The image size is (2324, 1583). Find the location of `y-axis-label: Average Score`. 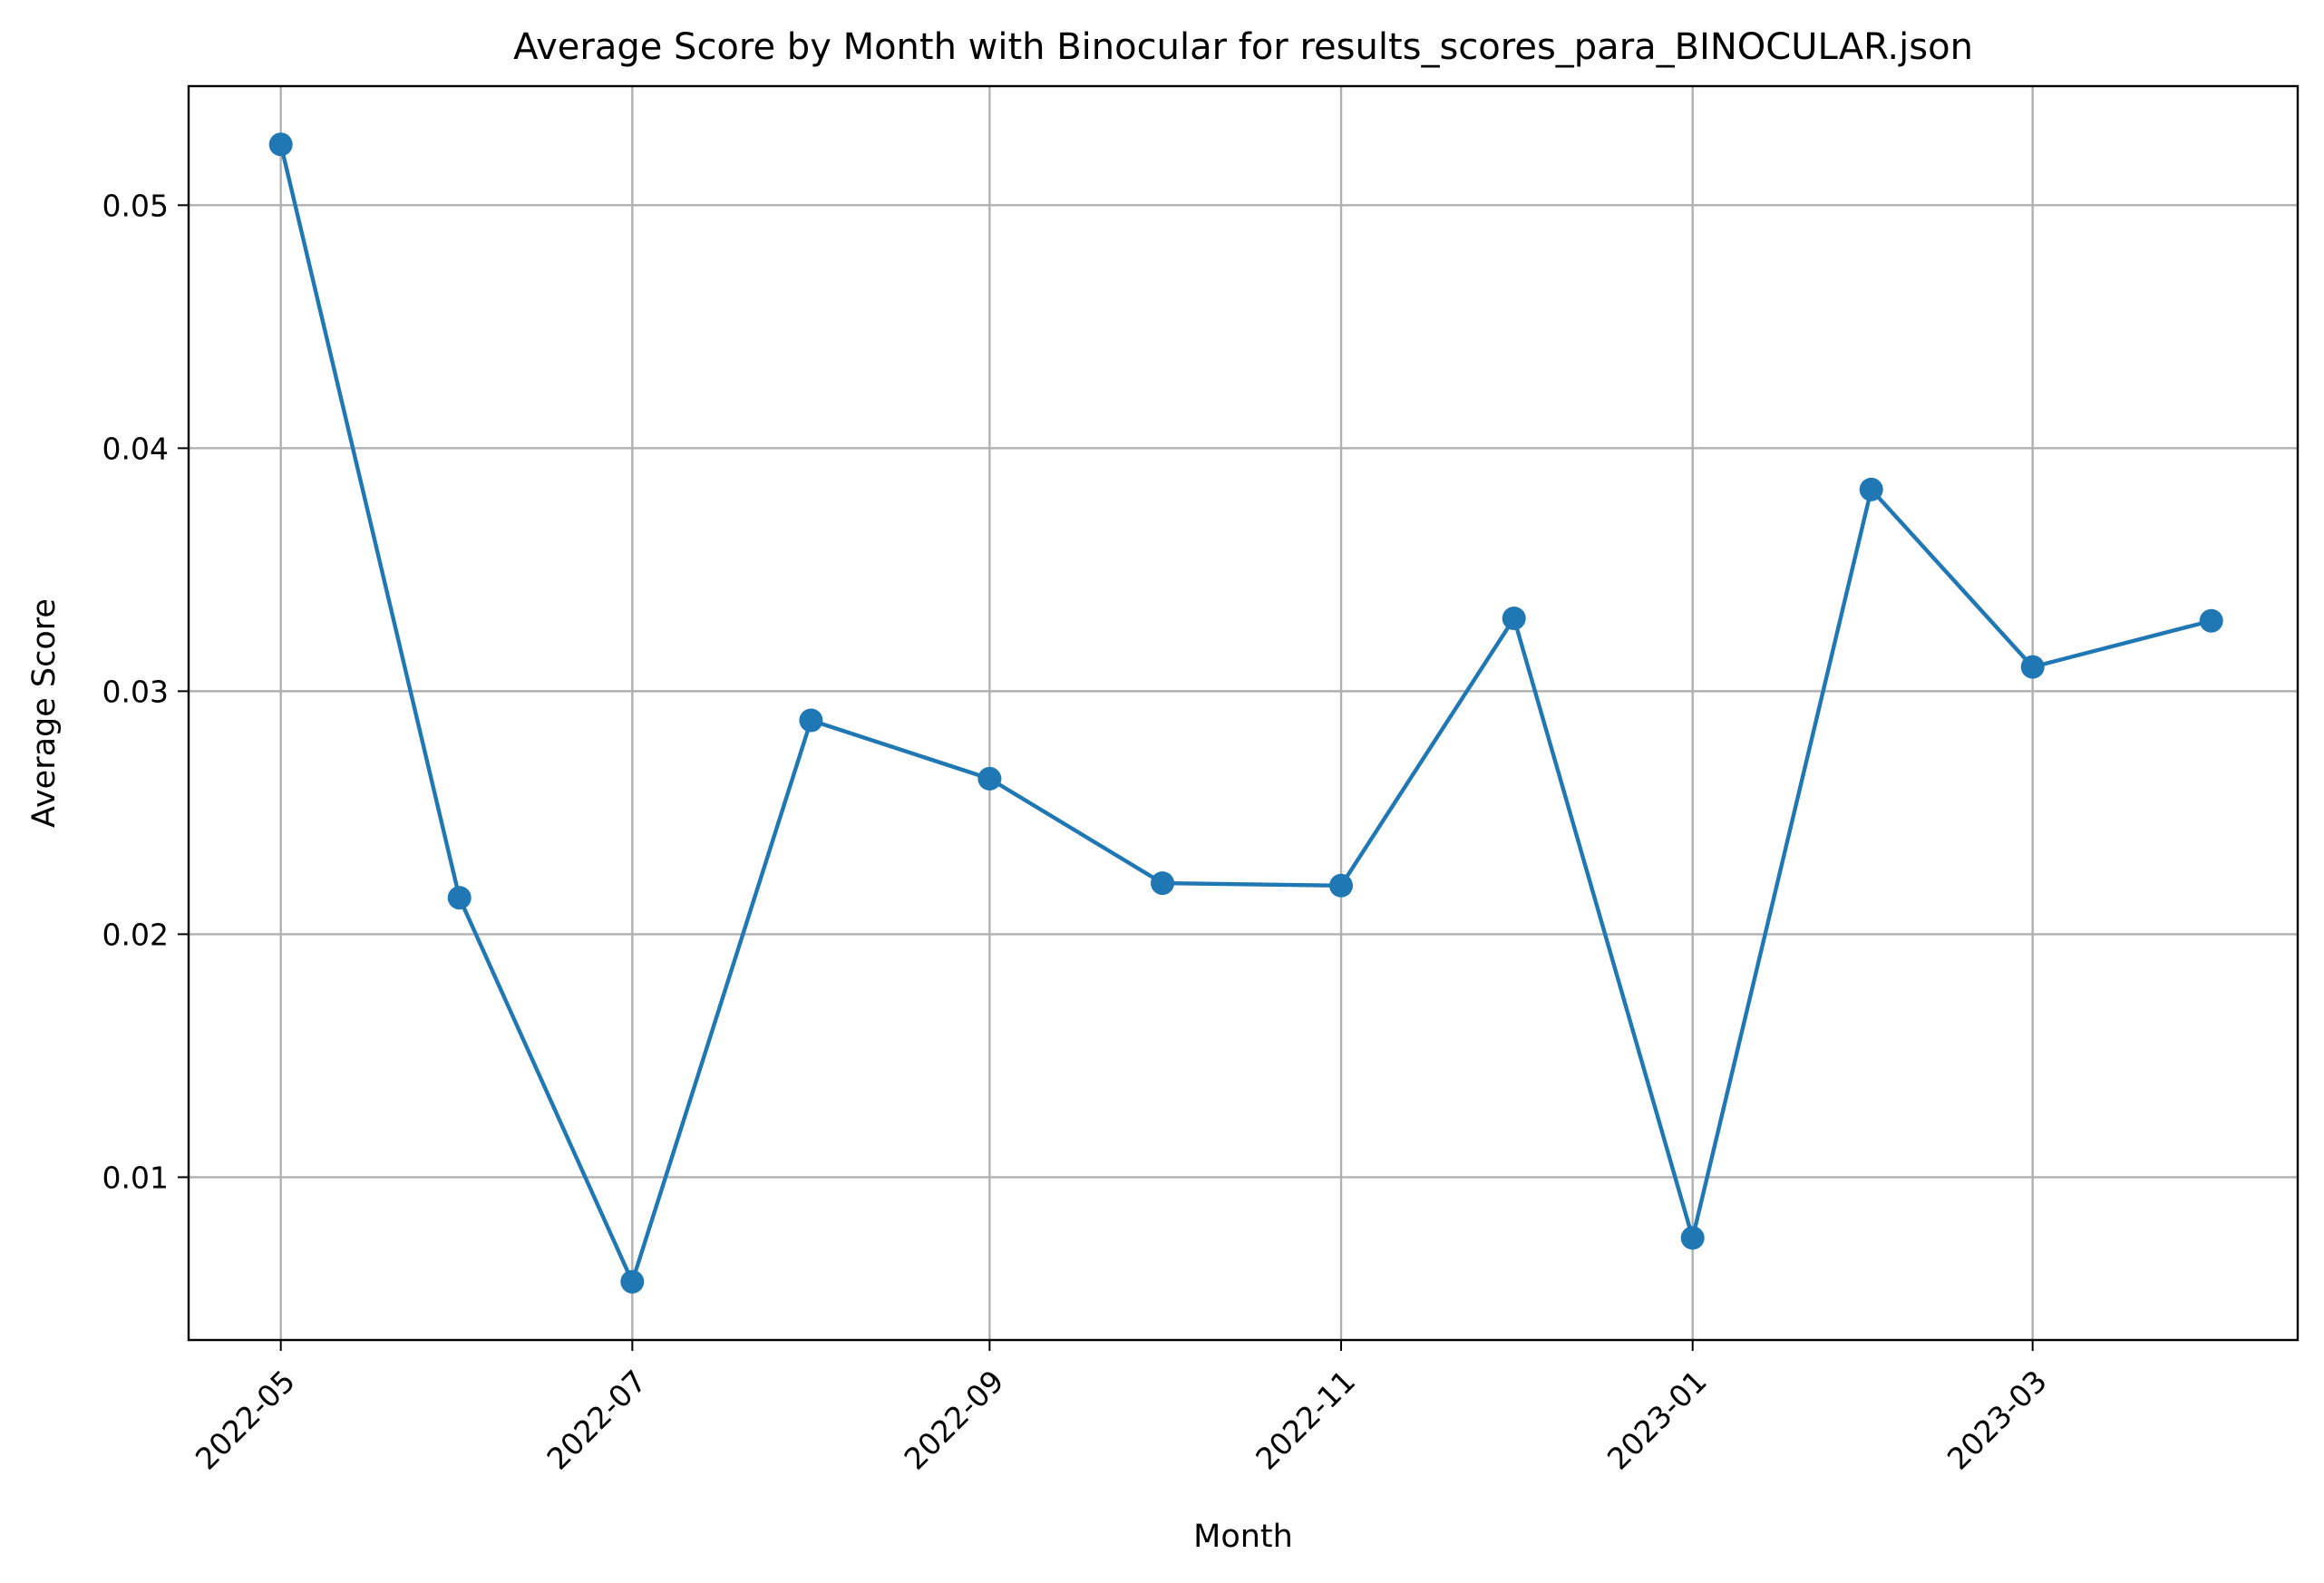

y-axis-label: Average Score is located at coordinates (45, 713).